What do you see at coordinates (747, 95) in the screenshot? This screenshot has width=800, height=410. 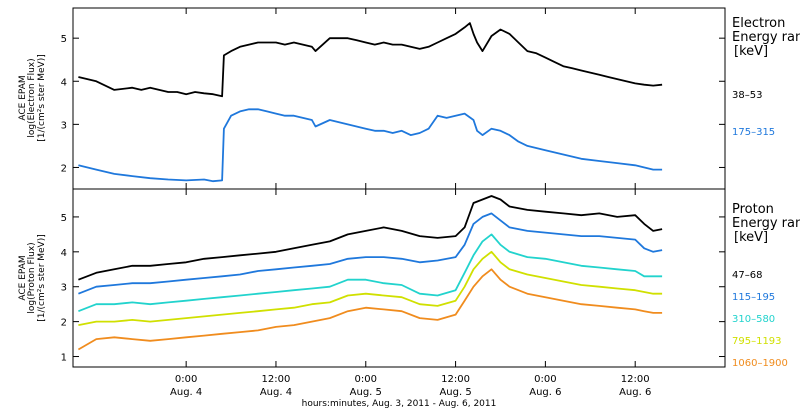 I see `top-legend-series-0: 38–53` at bounding box center [747, 95].